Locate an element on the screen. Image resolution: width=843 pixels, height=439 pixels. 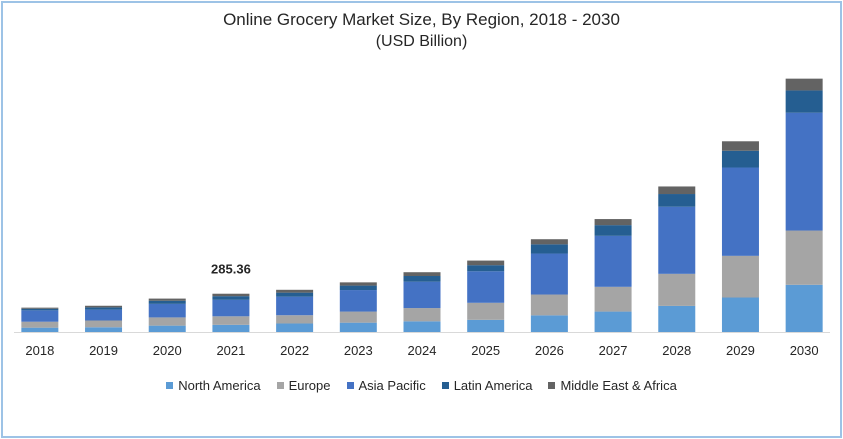
bar-2028-north-america is located at coordinates (677, 318).